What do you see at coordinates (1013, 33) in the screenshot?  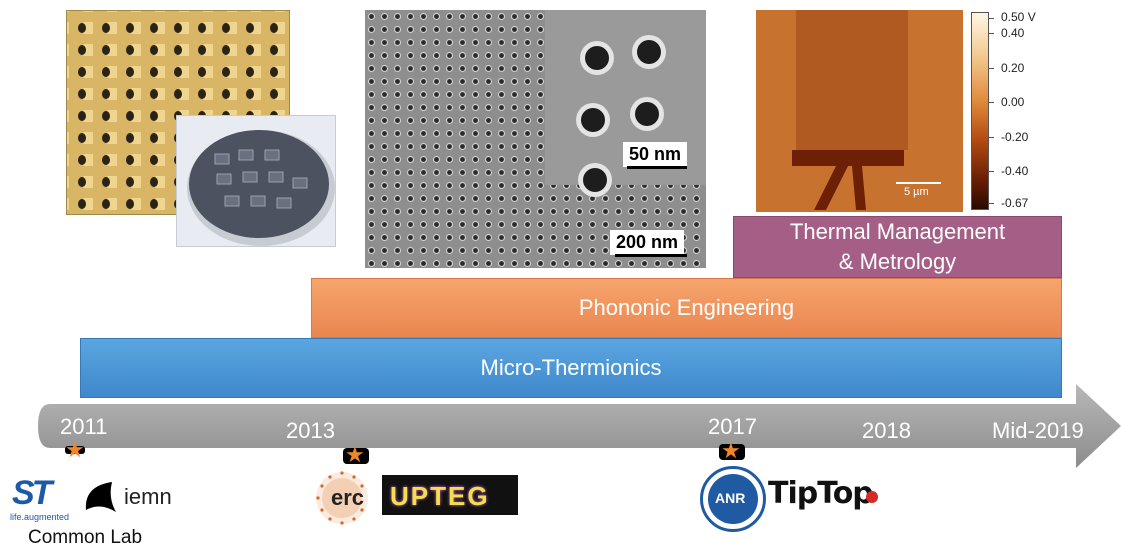 I see `colorbar-tick-label: 0.40` at bounding box center [1013, 33].